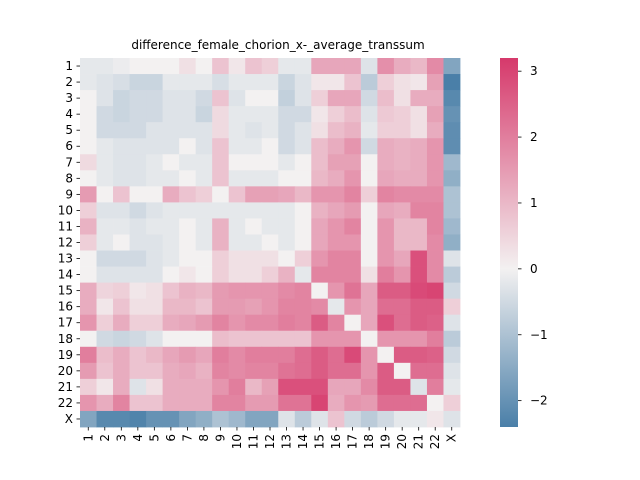 The width and height of the screenshot is (640, 480). What do you see at coordinates (452, 438) in the screenshot?
I see `col-tick-label: X` at bounding box center [452, 438].